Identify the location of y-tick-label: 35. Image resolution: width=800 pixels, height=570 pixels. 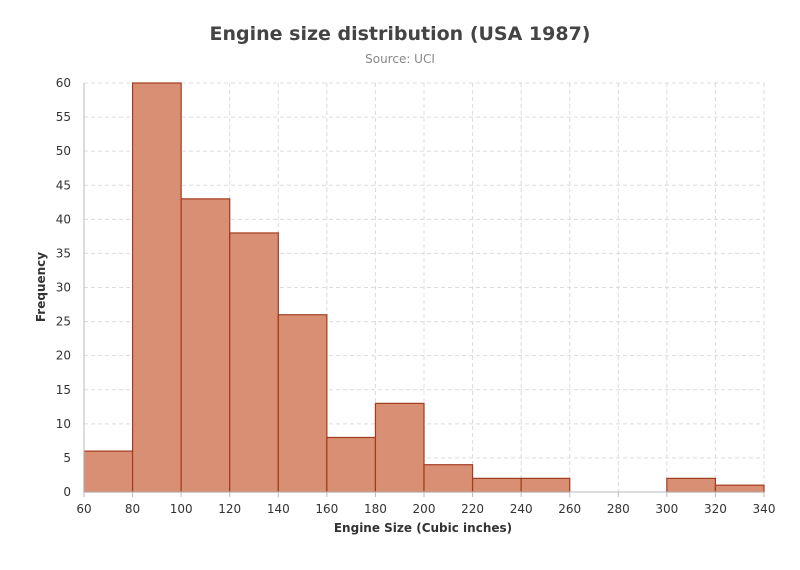
(63, 253).